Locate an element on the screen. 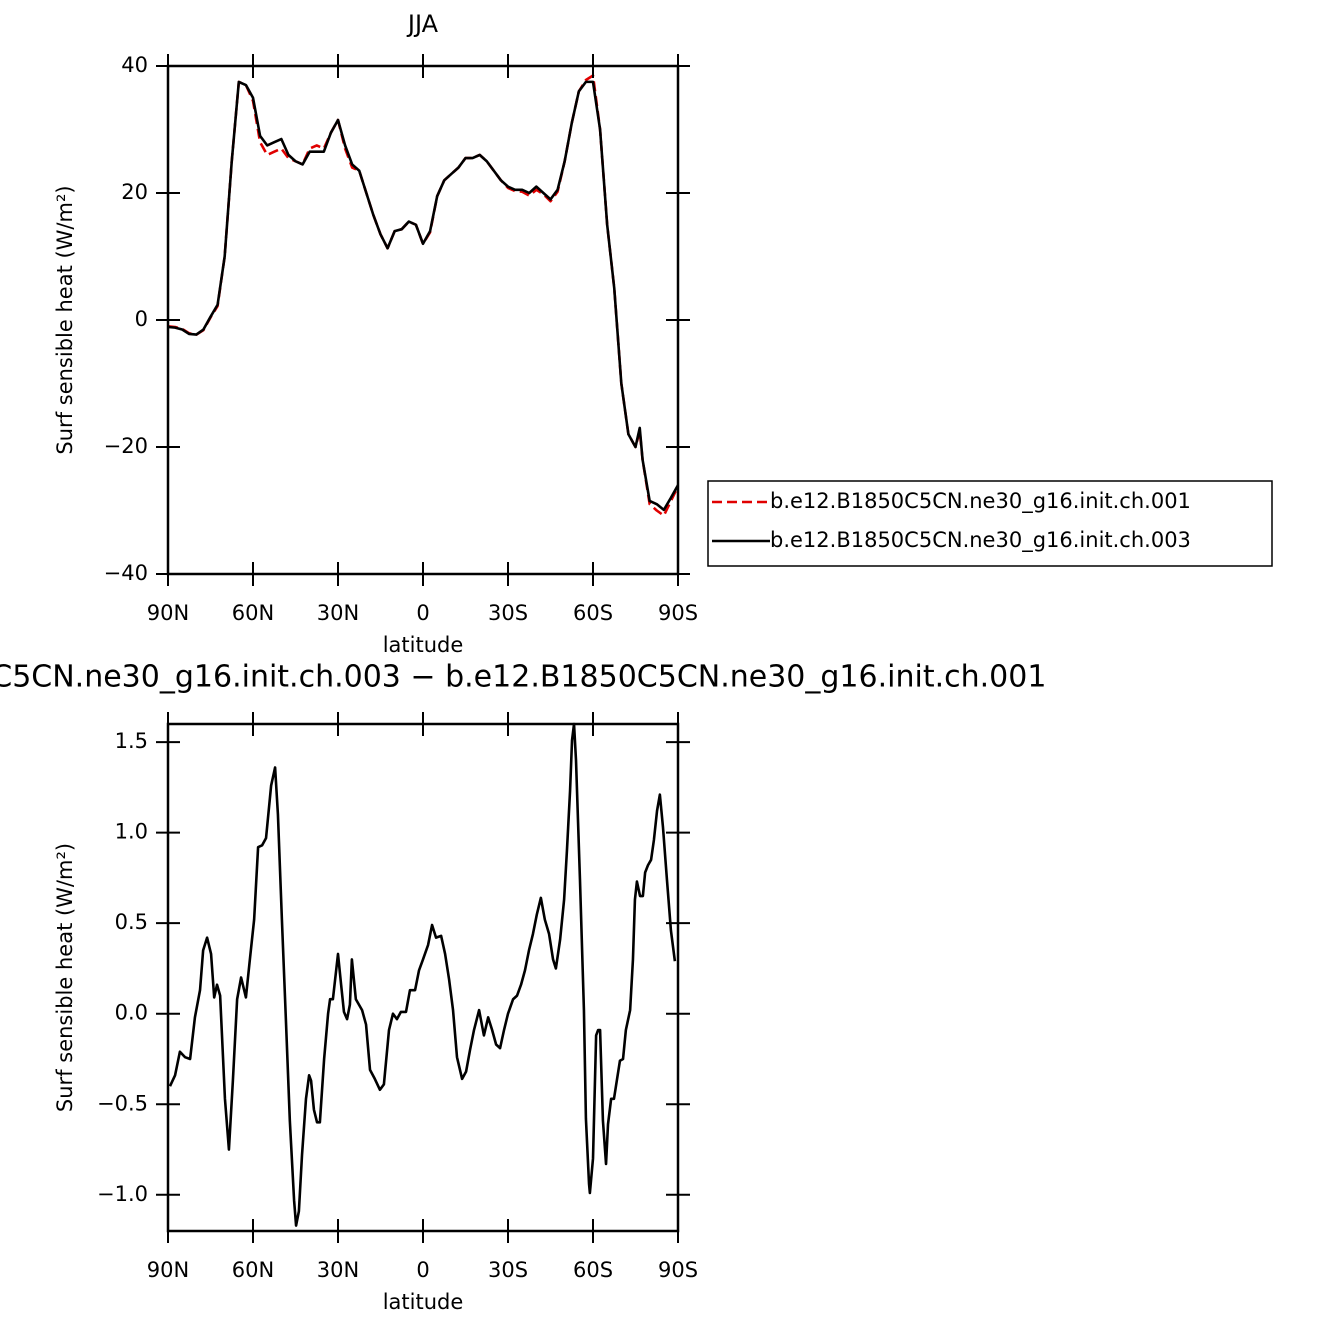 The width and height of the screenshot is (1325, 1325). y-tick-label: −1.0 is located at coordinates (122, 1194).